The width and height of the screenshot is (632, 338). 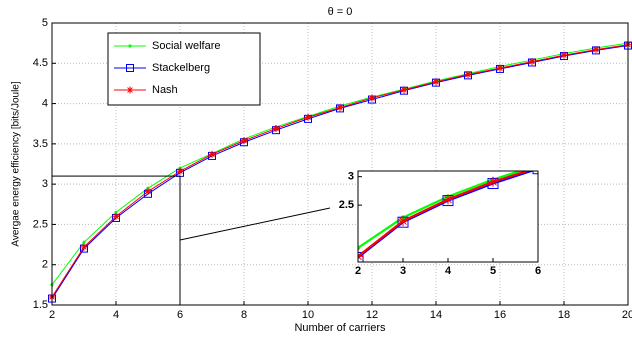 I want to click on inset-background, so click(x=448, y=216).